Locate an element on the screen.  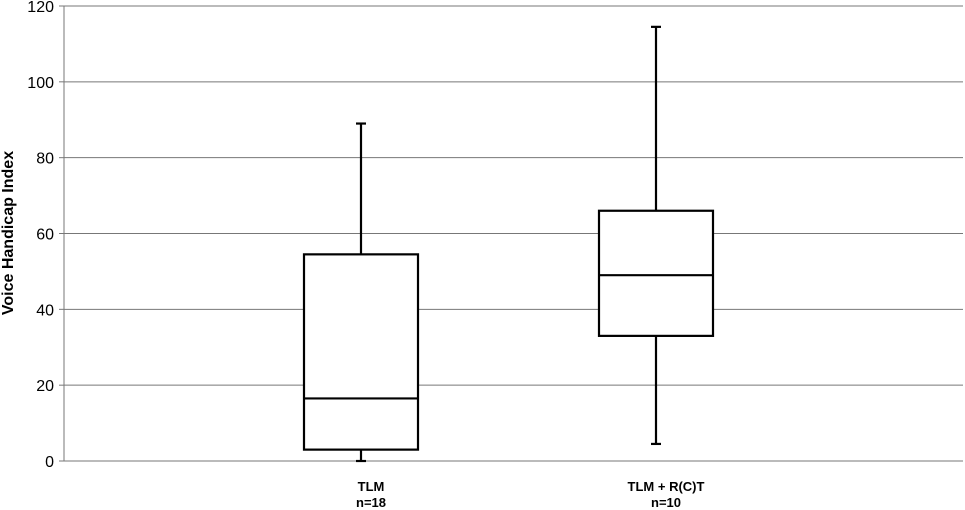
y-tick-labels: 0 20 40 60 80 100 120 is located at coordinates (40, 235).